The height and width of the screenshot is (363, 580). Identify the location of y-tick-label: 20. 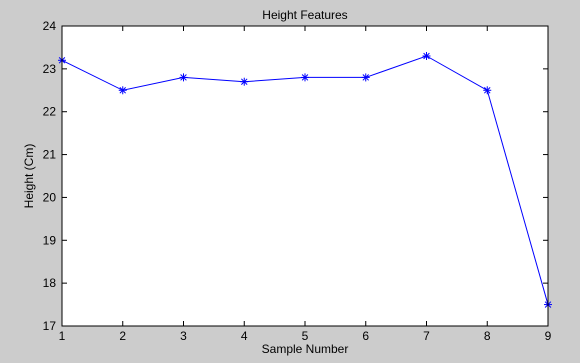
(50, 197).